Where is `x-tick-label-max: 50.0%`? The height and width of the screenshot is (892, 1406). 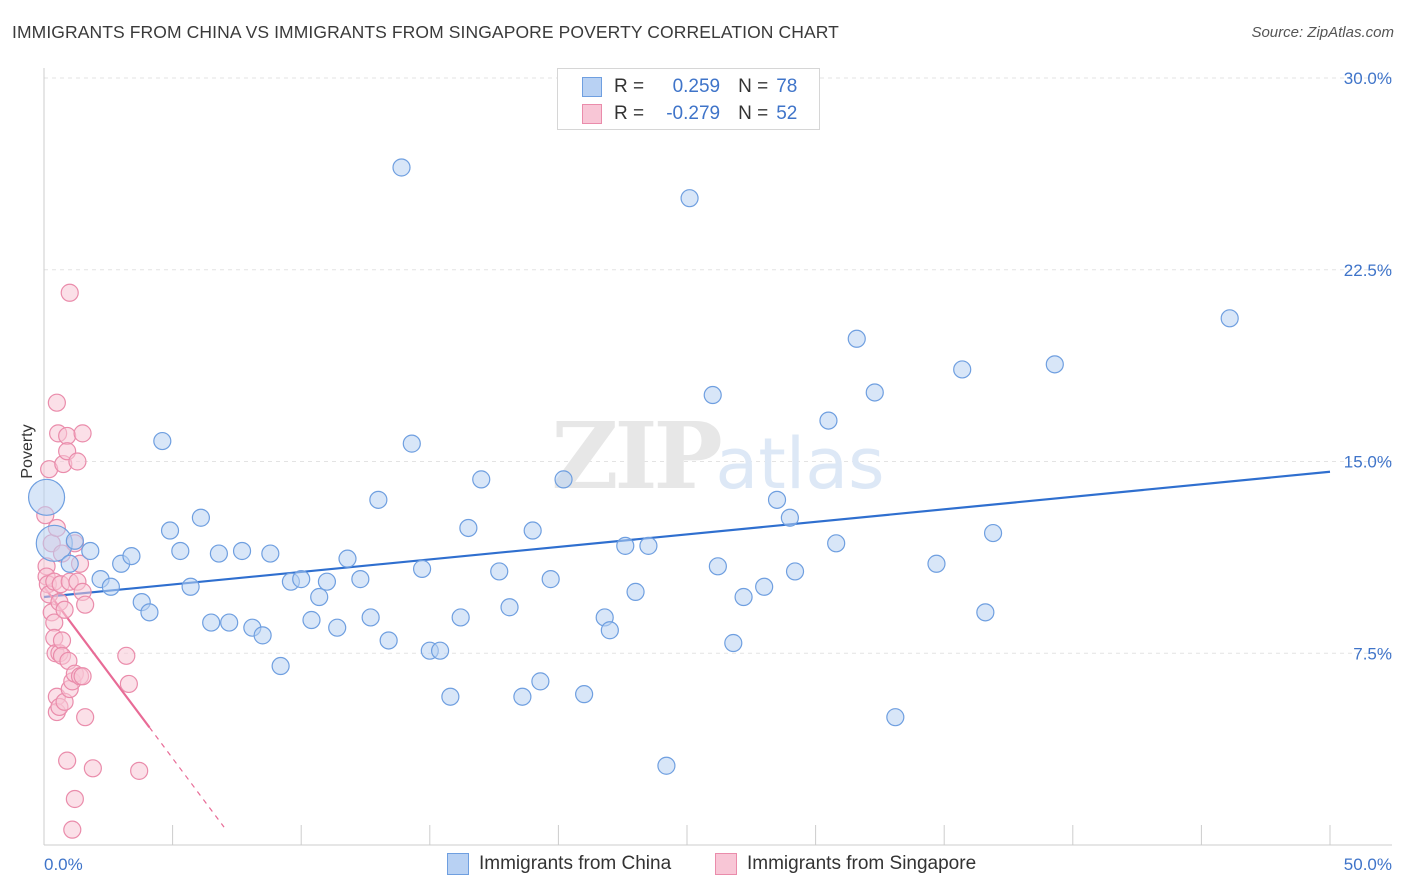 x-tick-label-max: 50.0% is located at coordinates (1368, 864).